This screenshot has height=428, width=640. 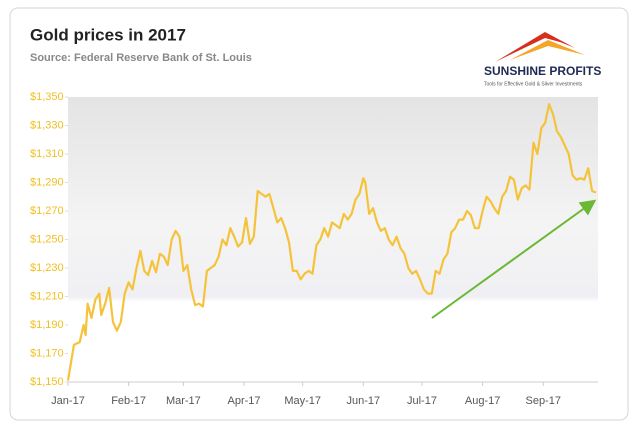 What do you see at coordinates (422, 401) in the screenshot?
I see `x-tick-label: Jul-17` at bounding box center [422, 401].